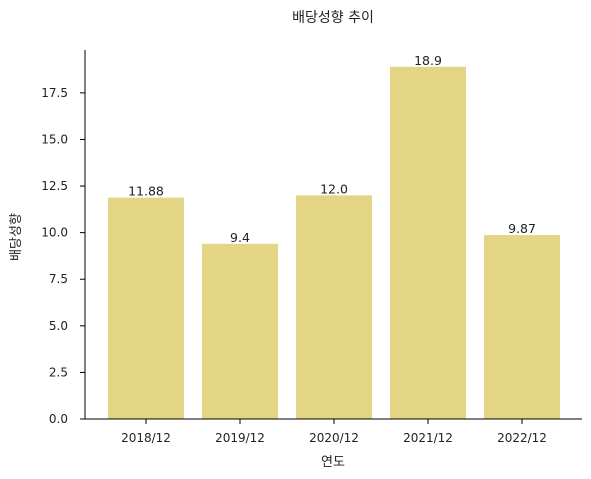  Describe the element at coordinates (58, 279) in the screenshot. I see `y-tick-label: 7.5` at that location.